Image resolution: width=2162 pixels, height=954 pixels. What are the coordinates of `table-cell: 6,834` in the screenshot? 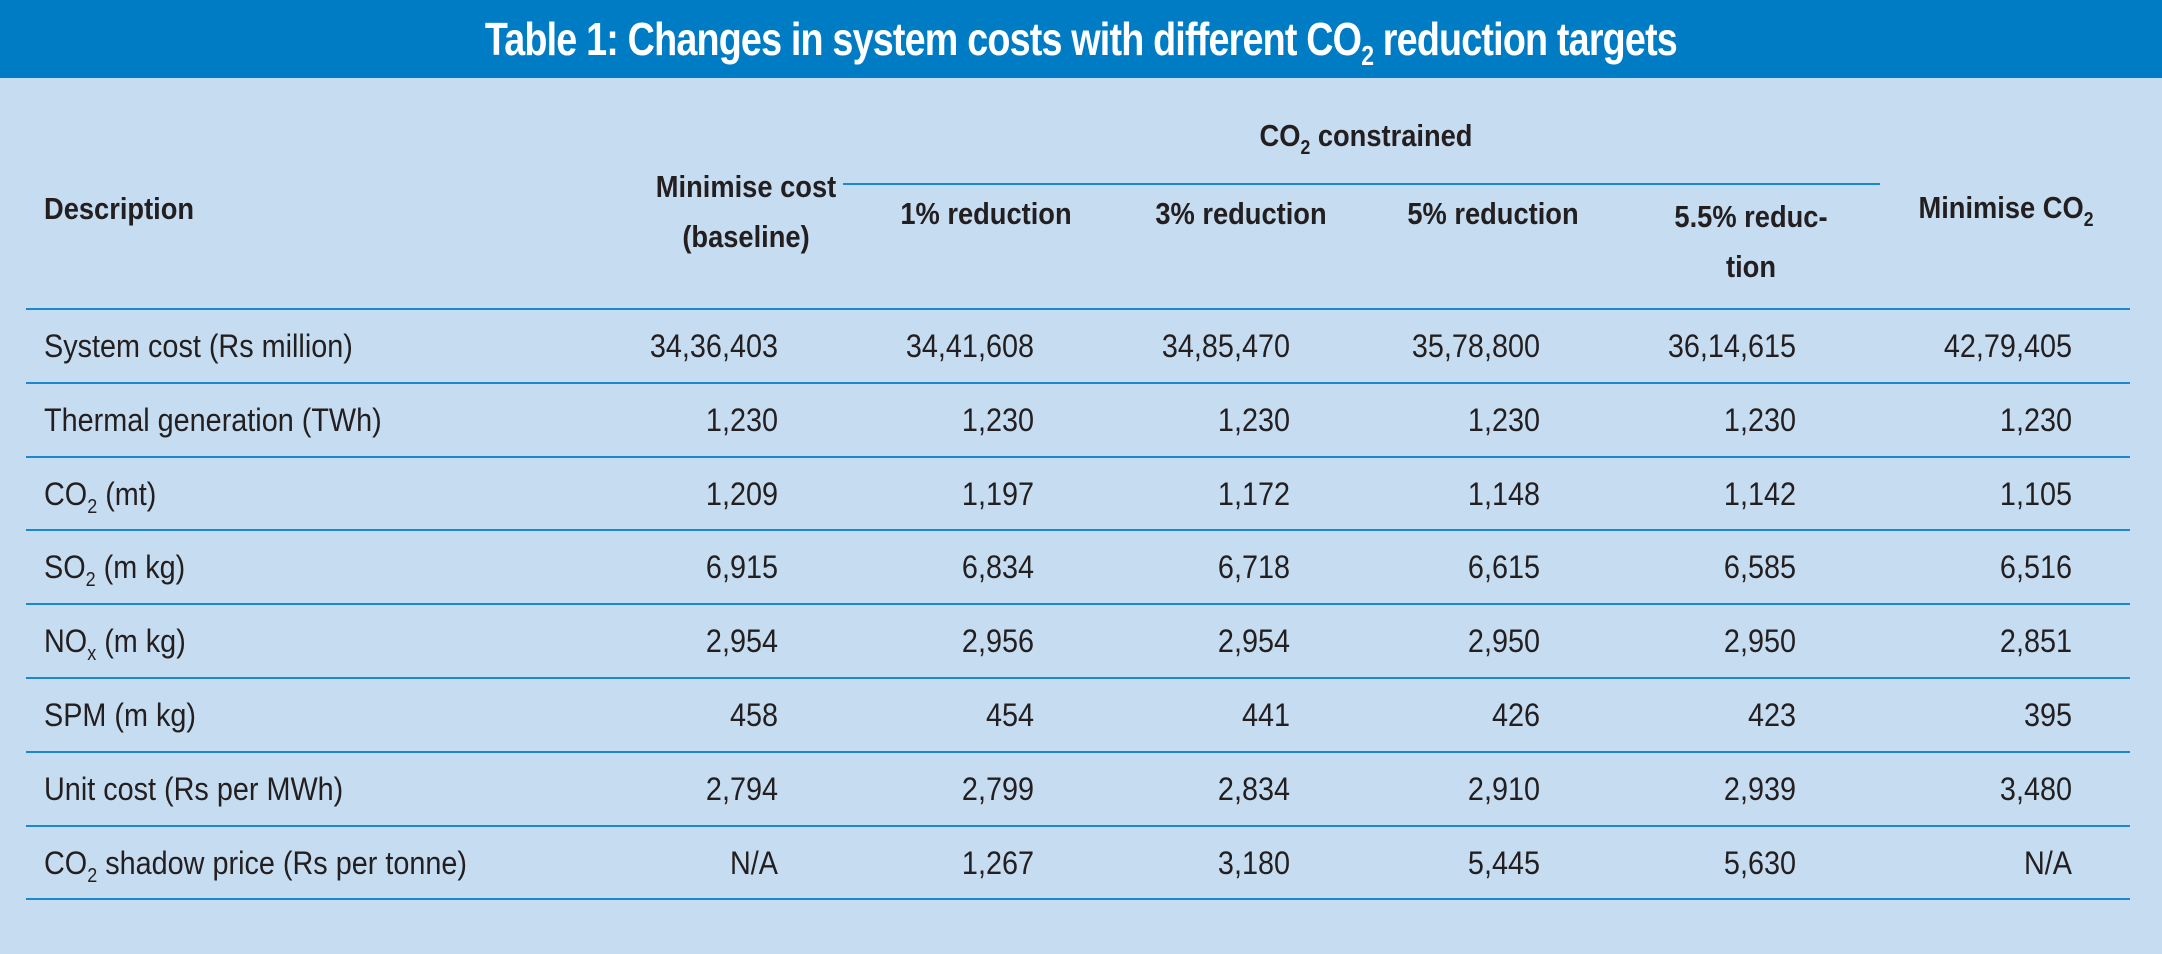 It's located at (997, 567).